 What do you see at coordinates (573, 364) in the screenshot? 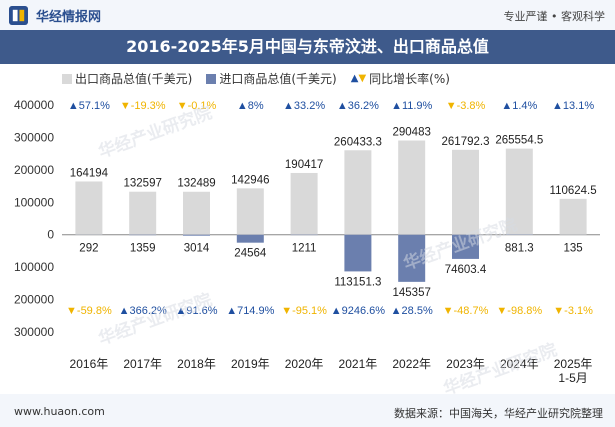
I see `x-tick-label: 2025年` at bounding box center [573, 364].